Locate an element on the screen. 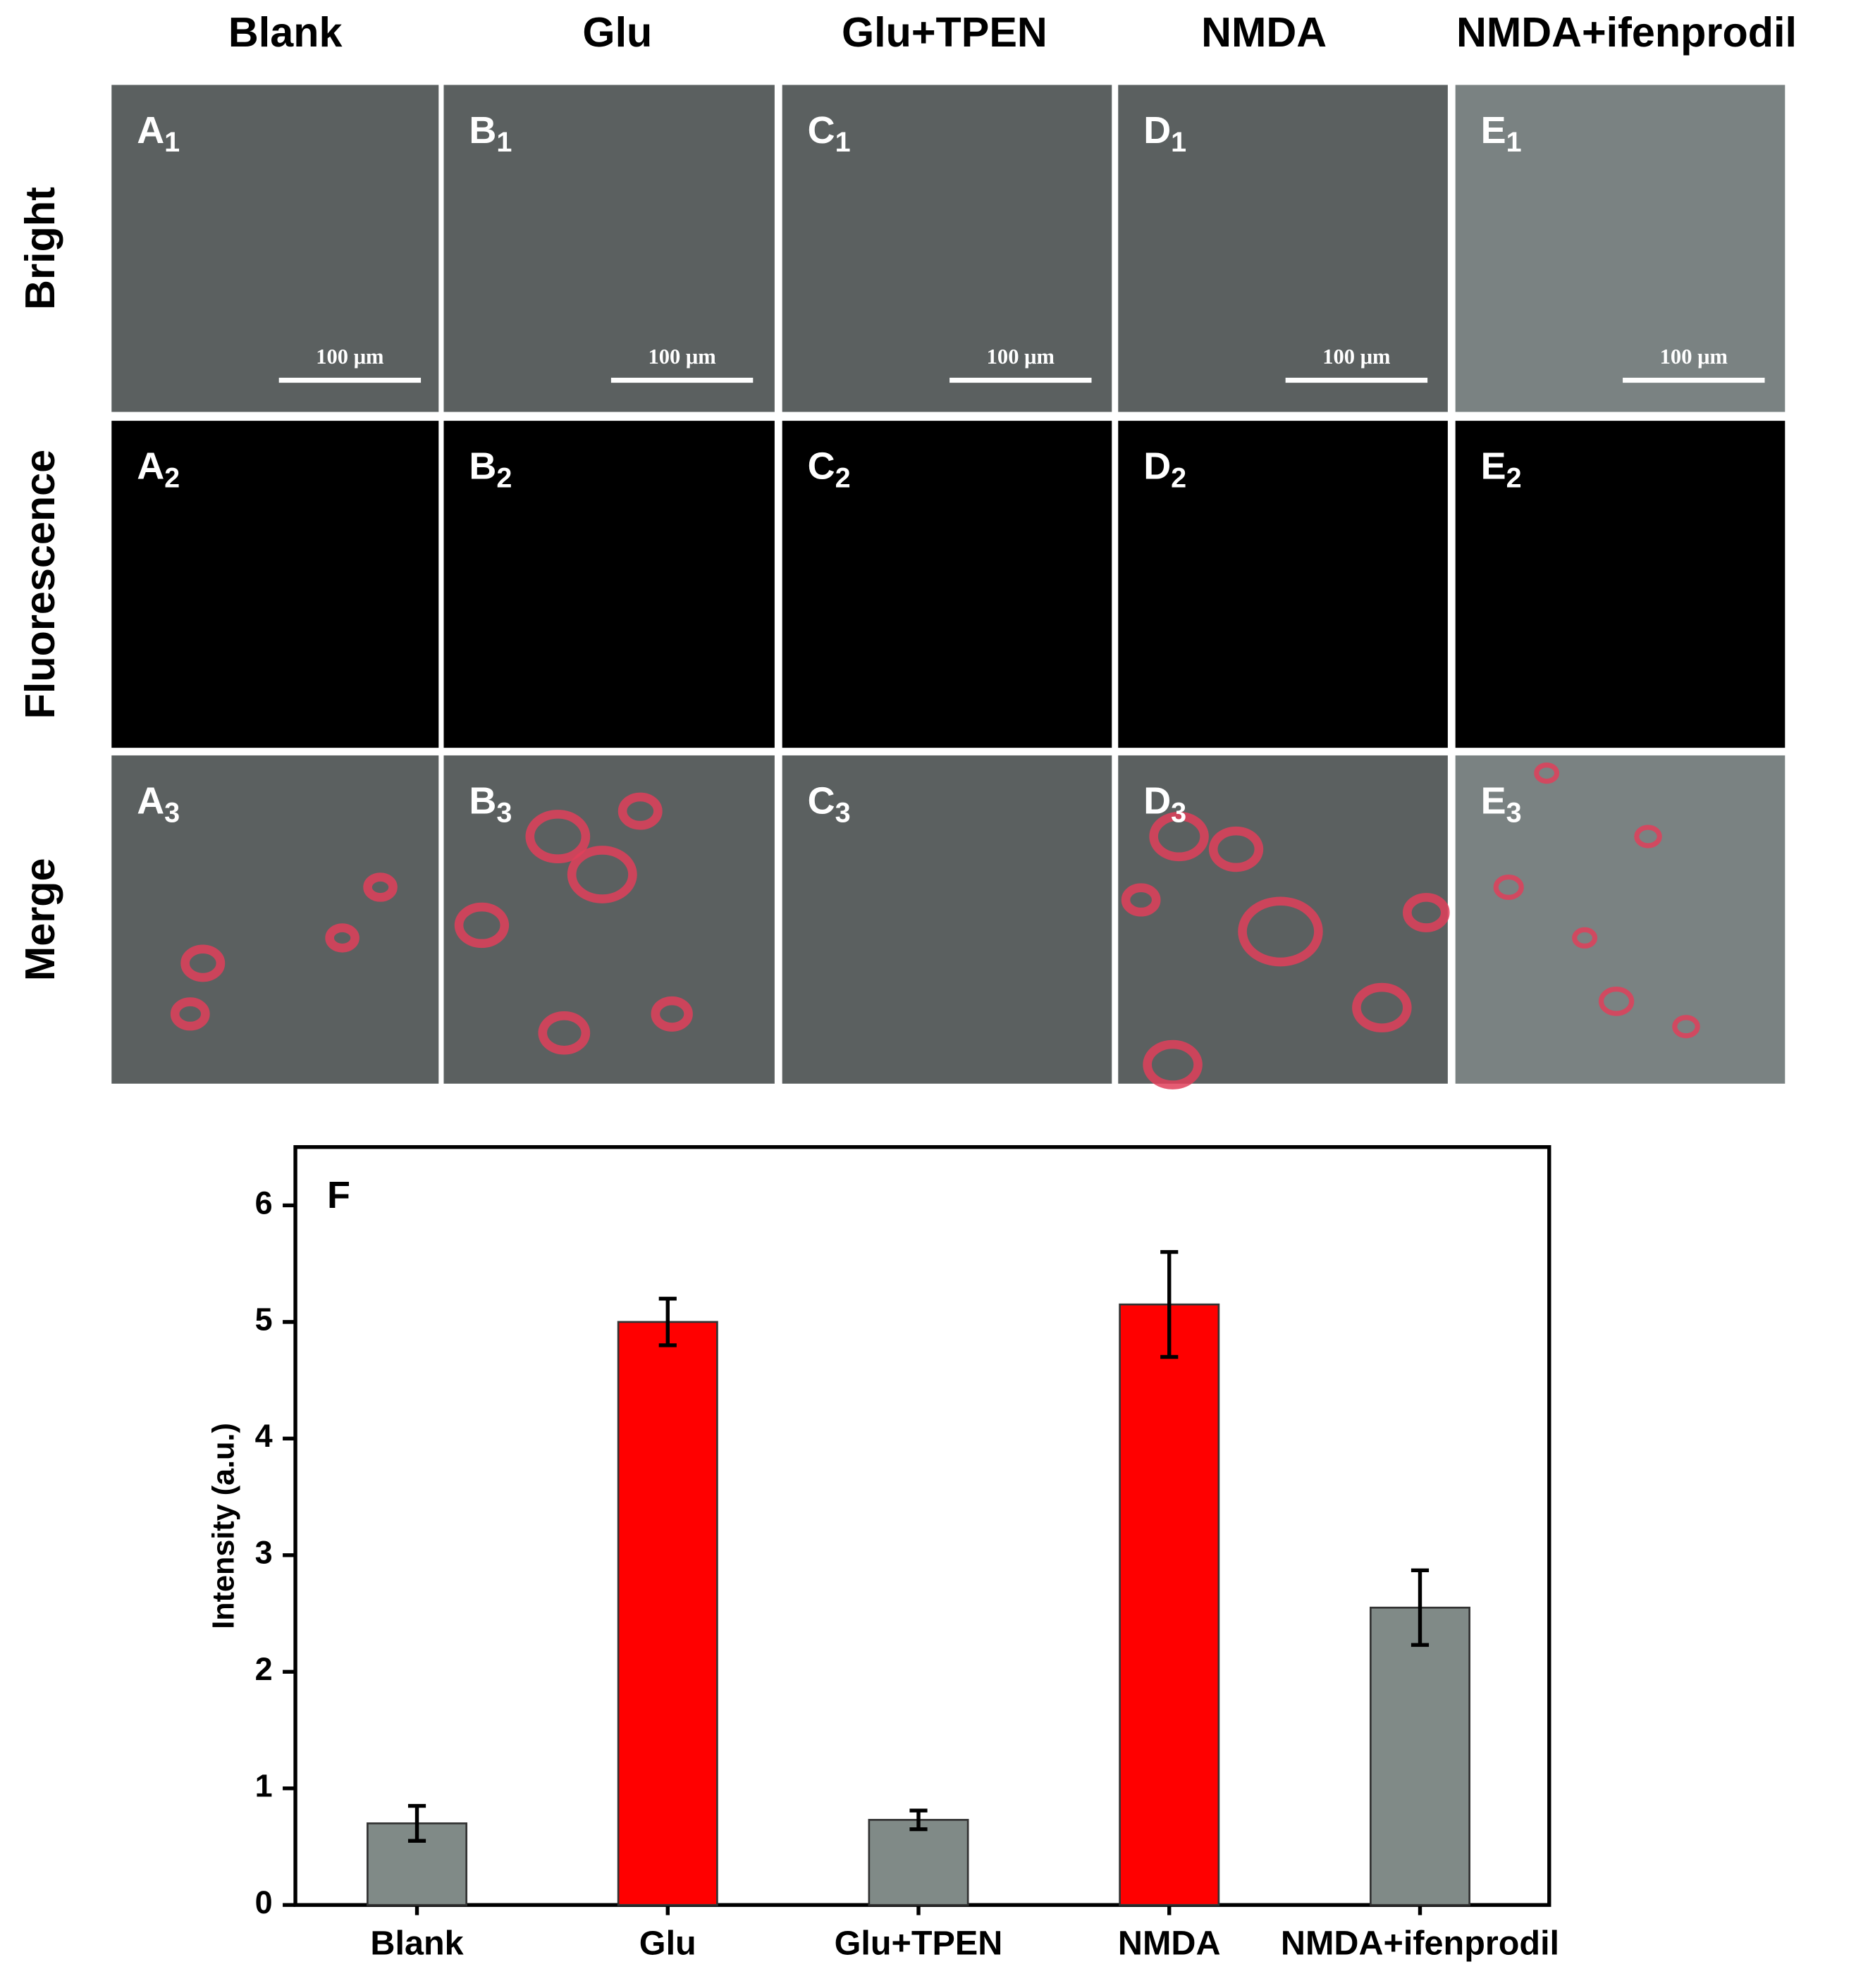 This screenshot has height=1988, width=1856. panel-label: C2 is located at coordinates (829, 469).